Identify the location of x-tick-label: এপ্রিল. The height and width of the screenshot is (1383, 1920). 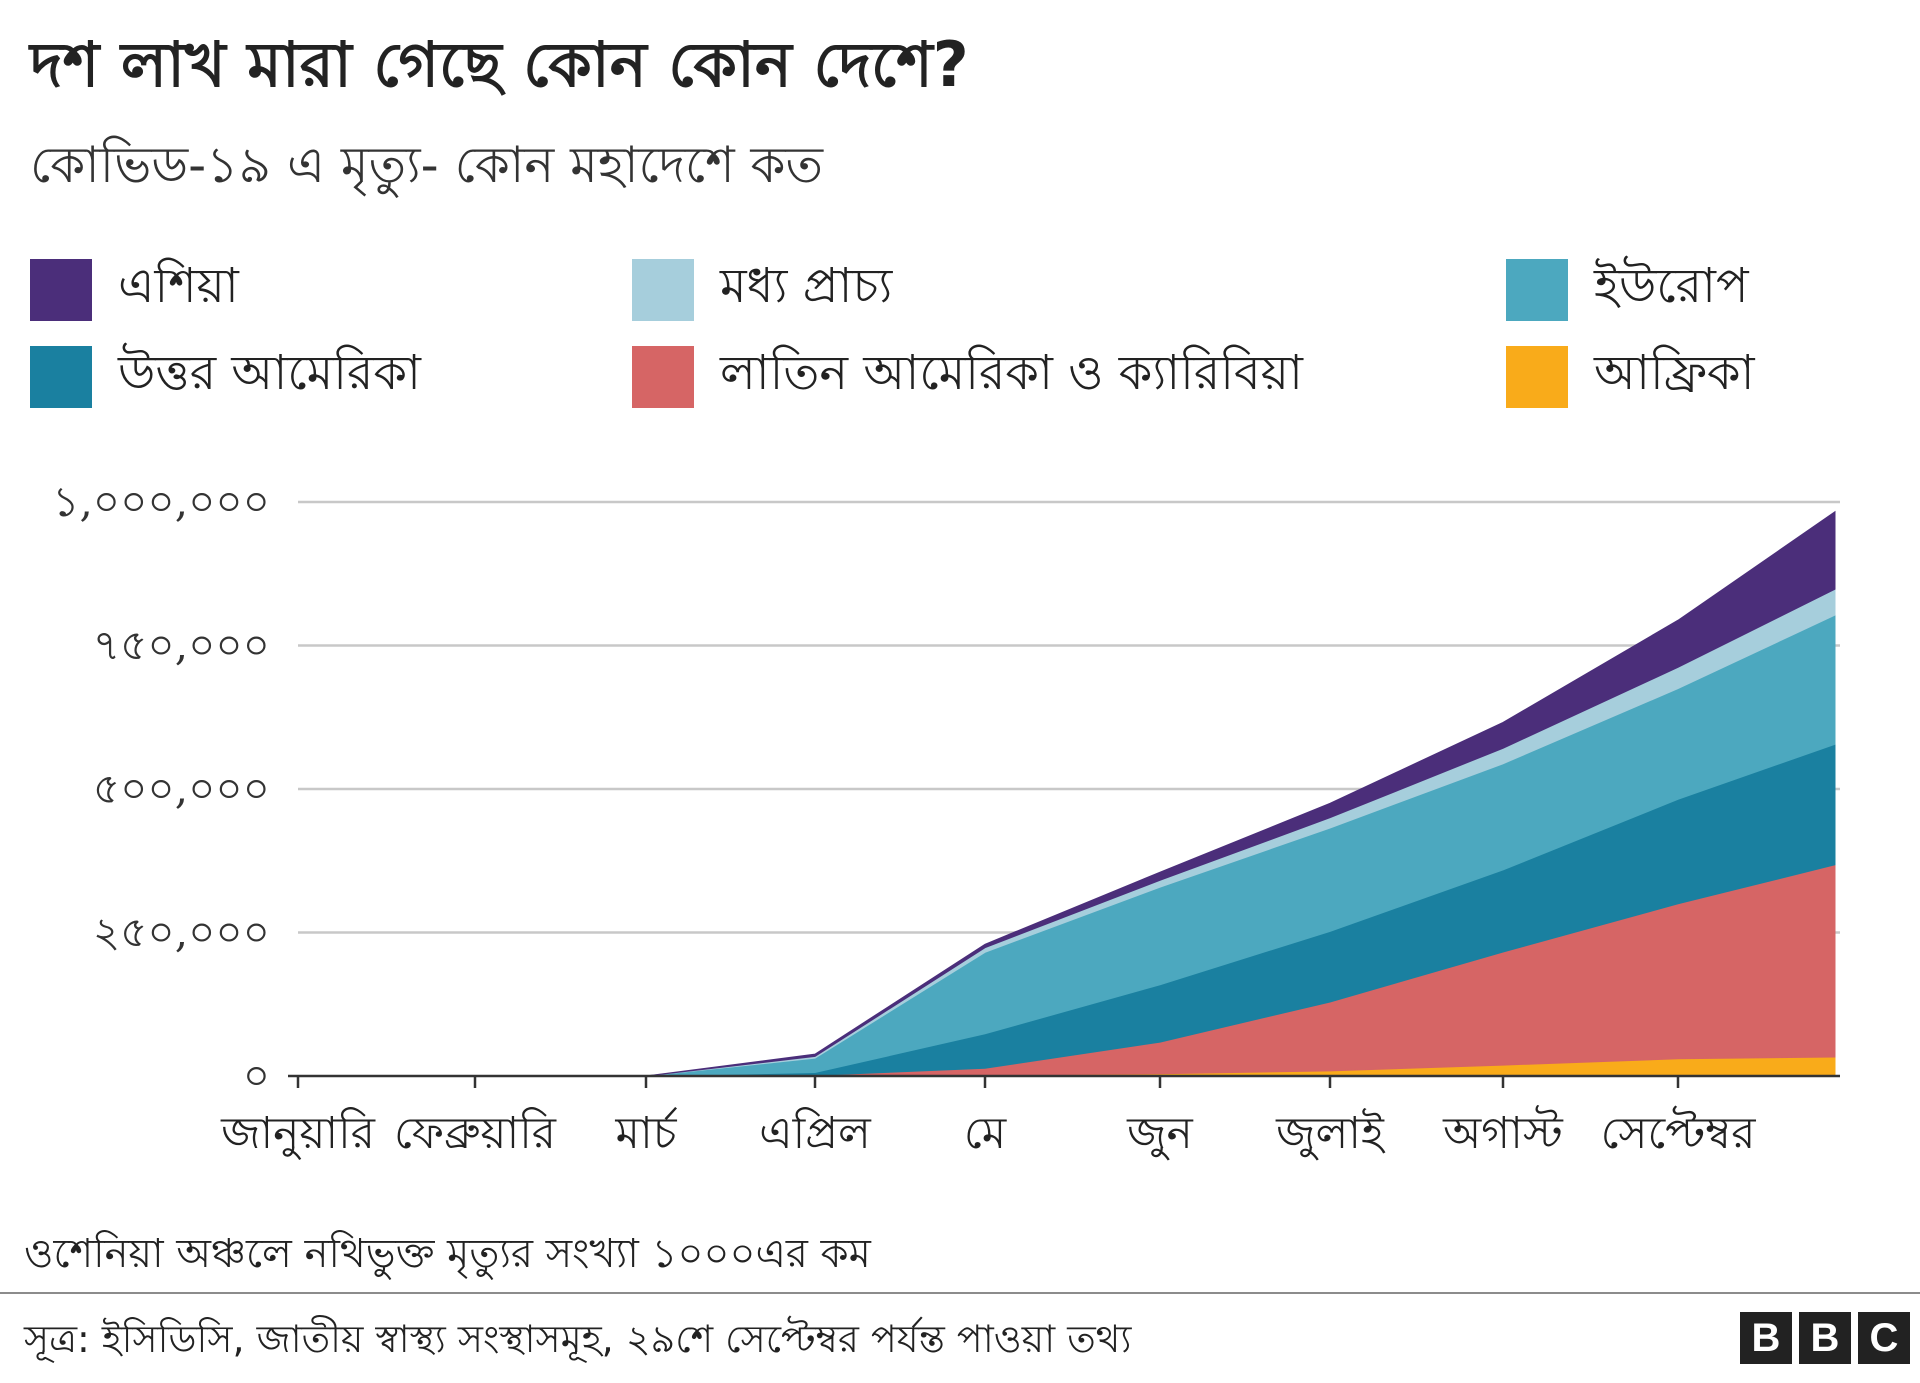
(815, 1133).